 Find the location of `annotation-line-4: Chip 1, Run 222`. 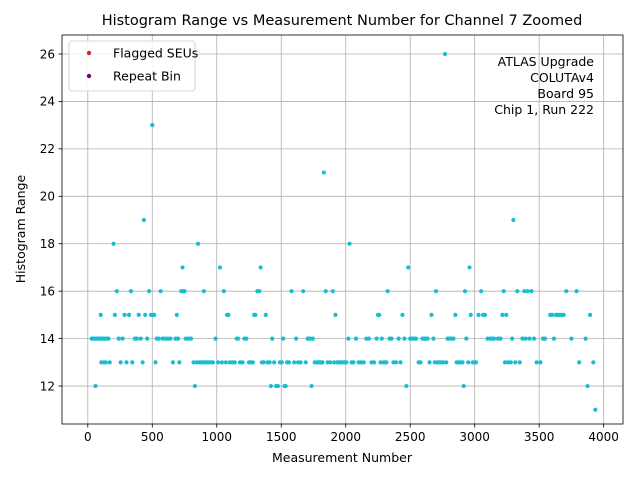

annotation-line-4: Chip 1, Run 222 is located at coordinates (544, 109).